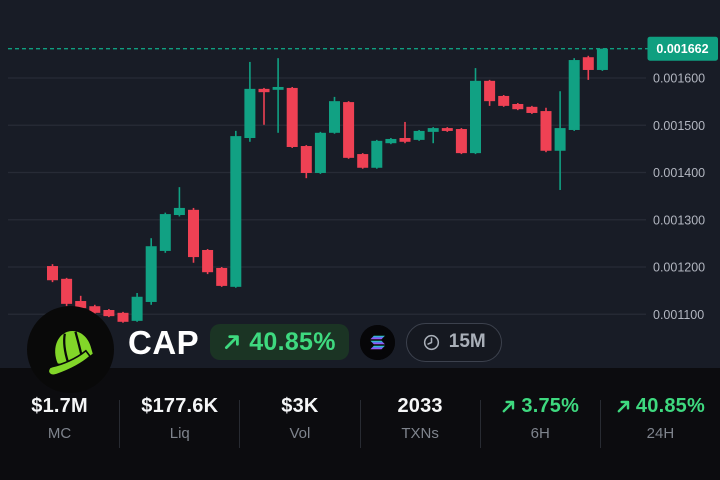 This screenshot has width=720, height=480. I want to click on price-axis-tick: 0.001100, so click(678, 315).